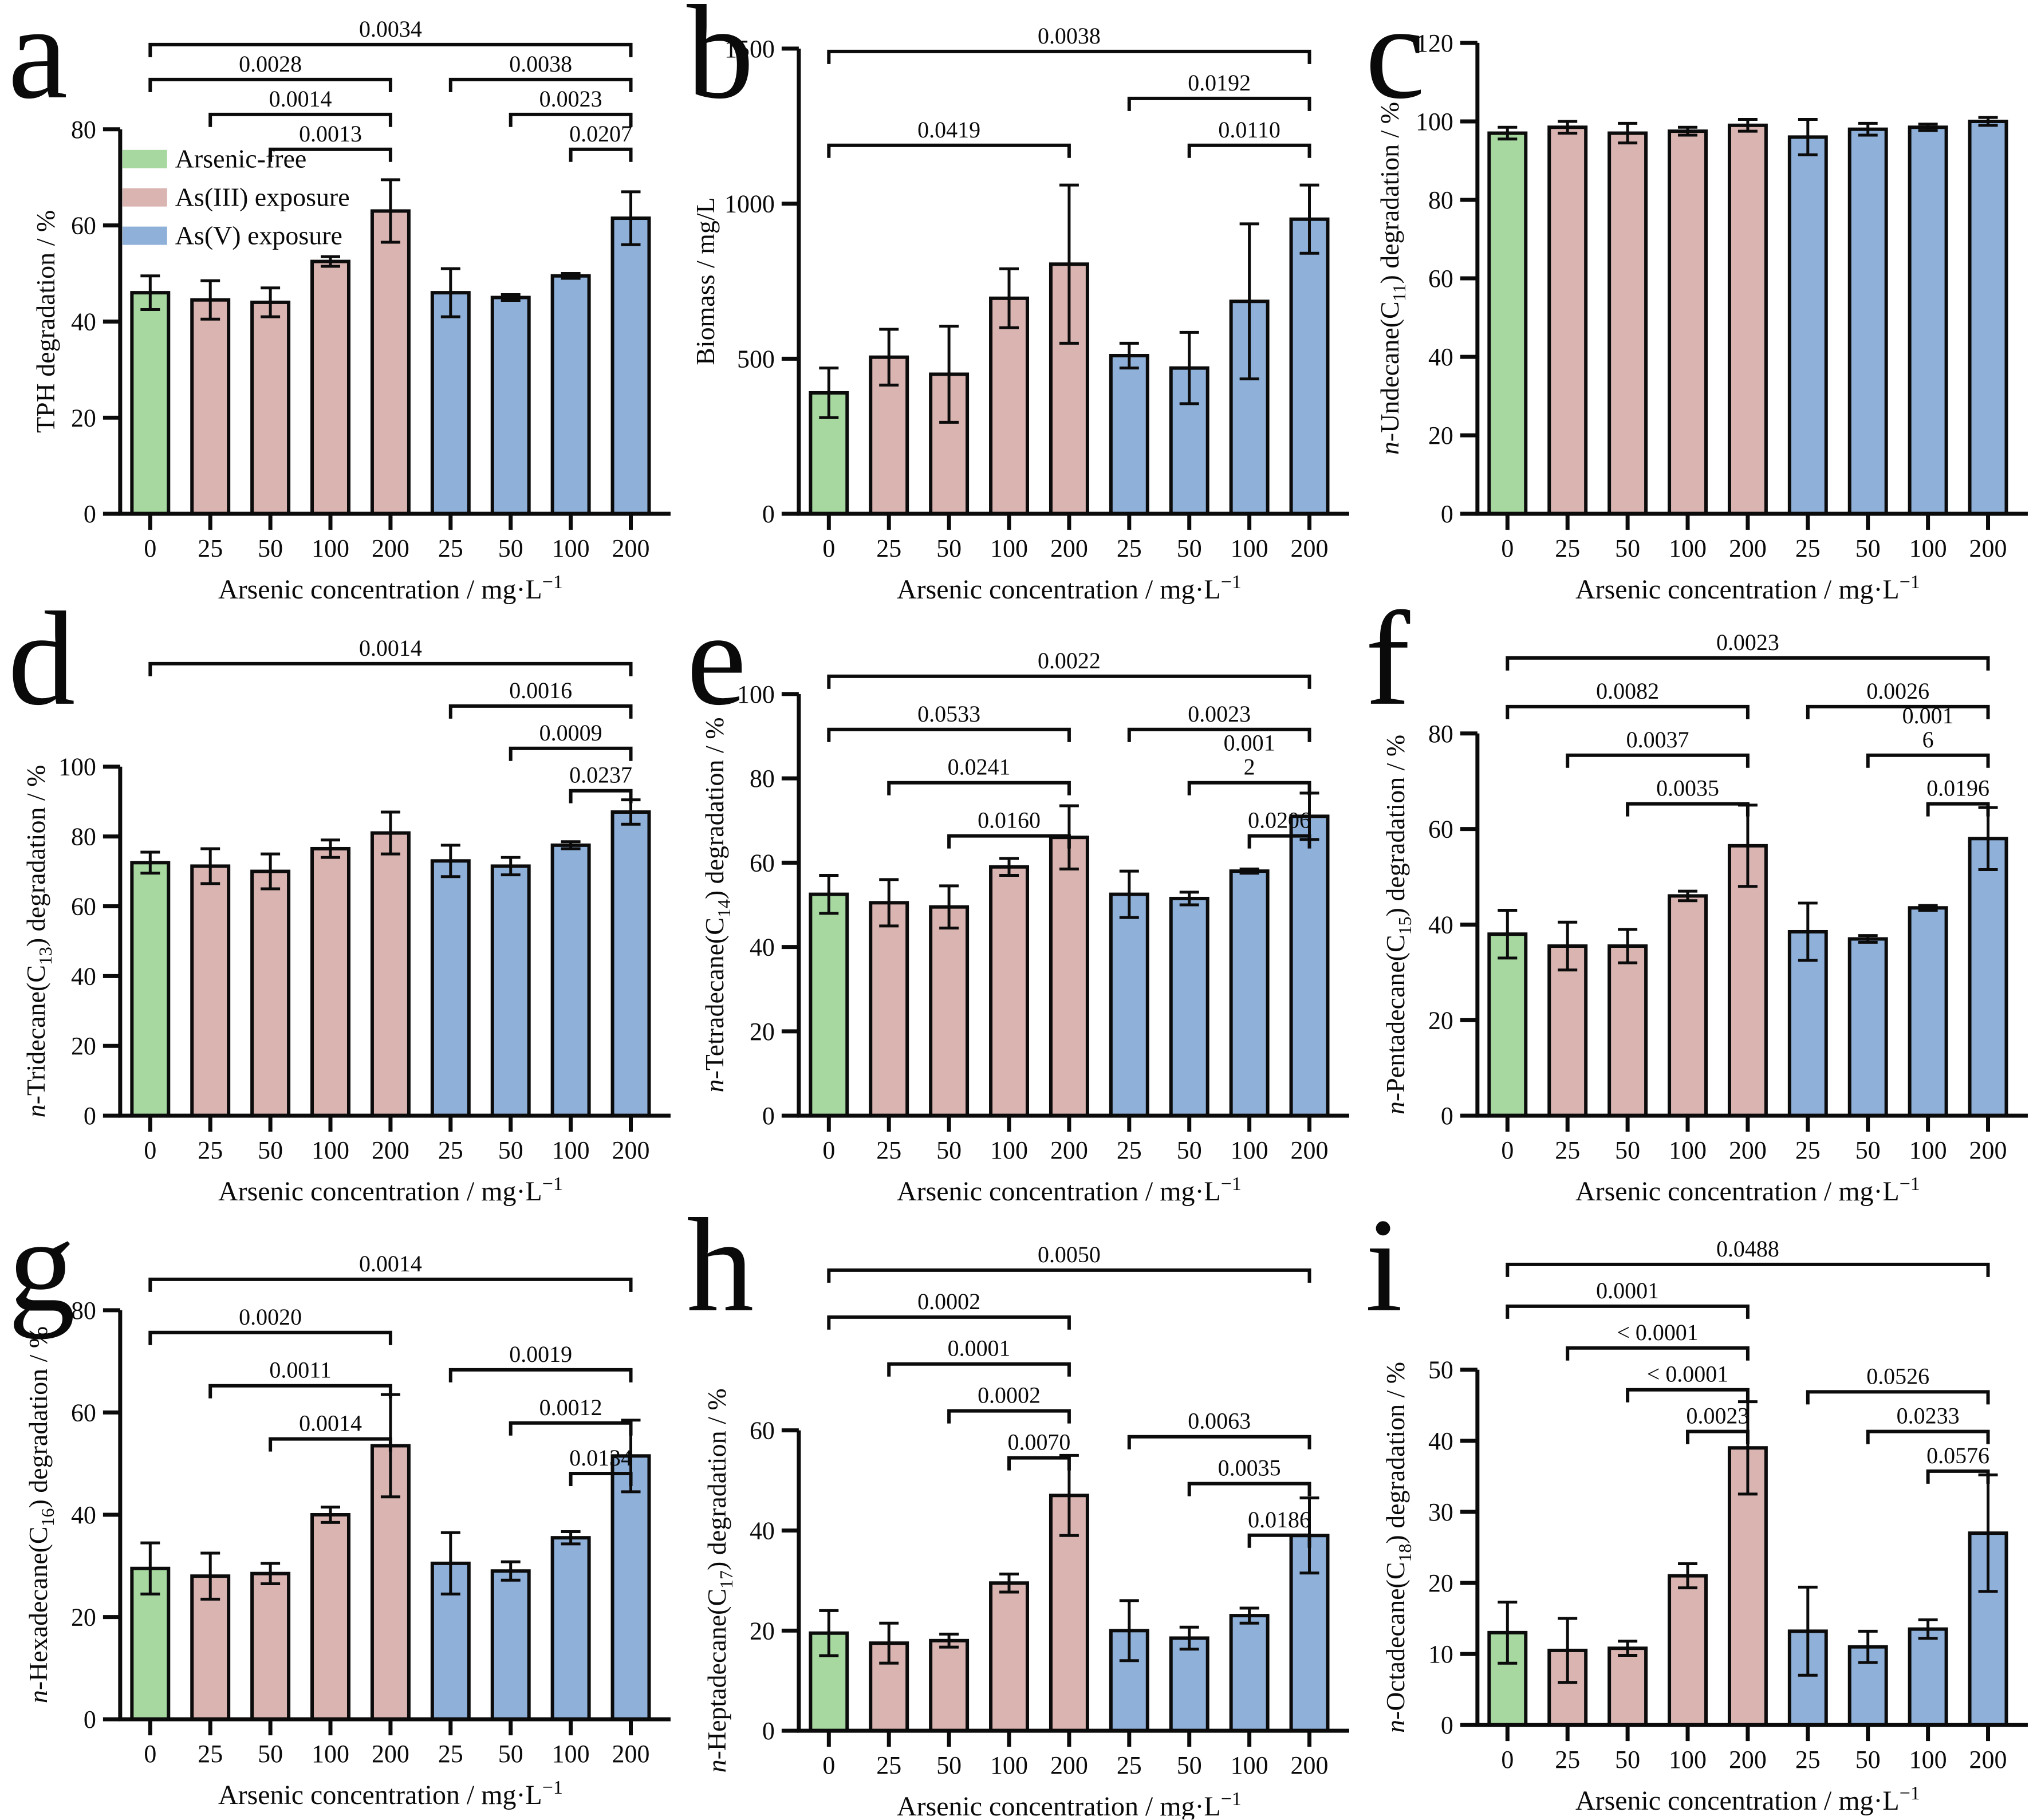 Image resolution: width=2037 pixels, height=1820 pixels. What do you see at coordinates (1009, 1395) in the screenshot?
I see `p-value-label: 0.0002` at bounding box center [1009, 1395].